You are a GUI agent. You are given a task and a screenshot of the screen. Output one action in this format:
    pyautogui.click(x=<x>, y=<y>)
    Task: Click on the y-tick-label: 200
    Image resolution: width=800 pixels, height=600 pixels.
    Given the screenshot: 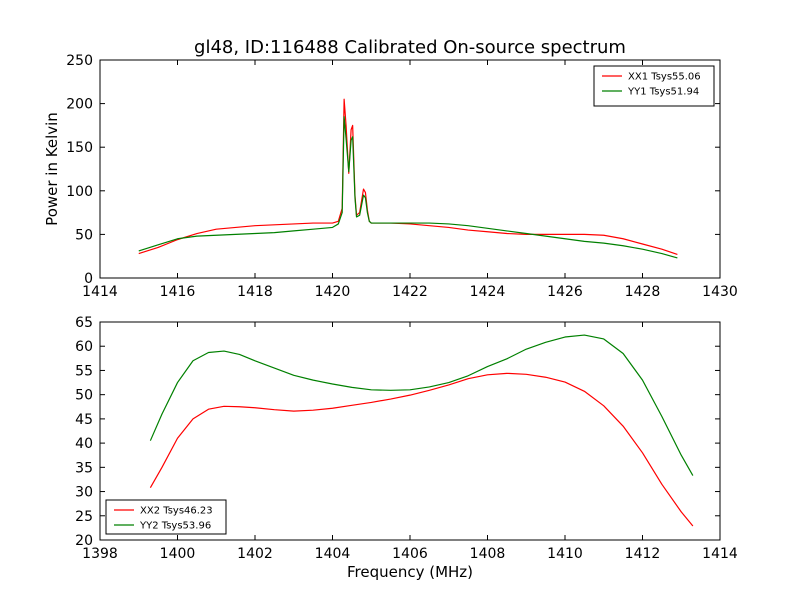 What is the action you would take?
    pyautogui.click(x=79, y=105)
    